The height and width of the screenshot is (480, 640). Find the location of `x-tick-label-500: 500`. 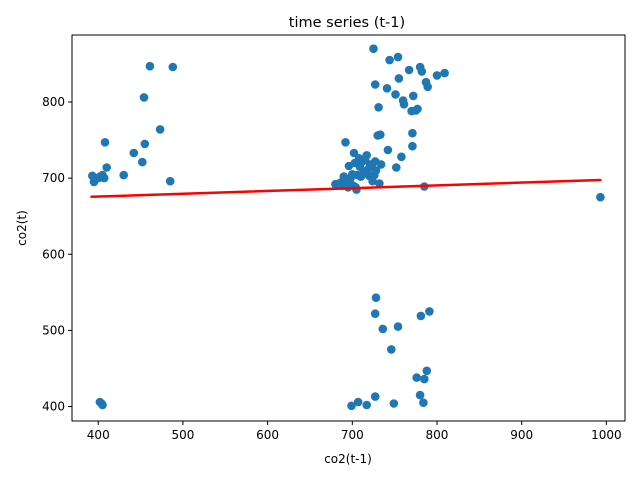

x-tick-label-500: 500 is located at coordinates (182, 435).